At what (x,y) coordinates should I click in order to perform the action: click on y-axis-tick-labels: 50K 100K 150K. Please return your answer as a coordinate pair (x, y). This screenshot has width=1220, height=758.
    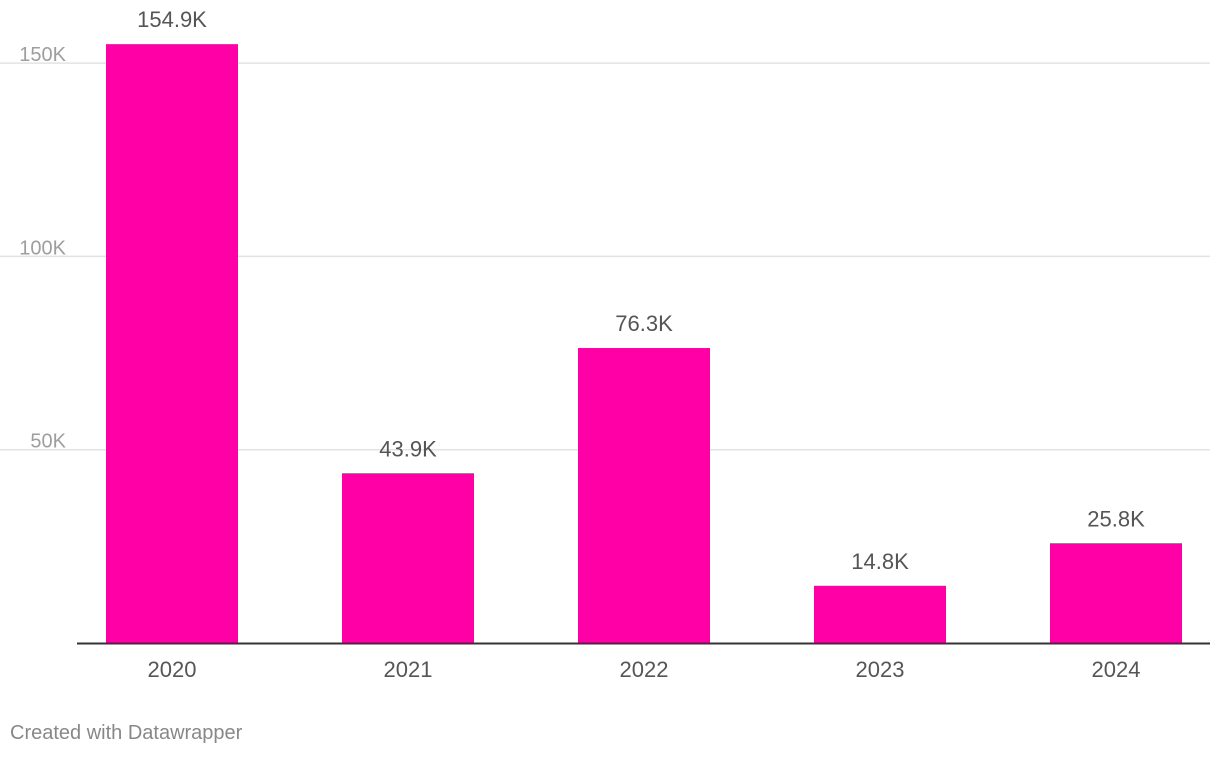
    Looking at the image, I should click on (42, 248).